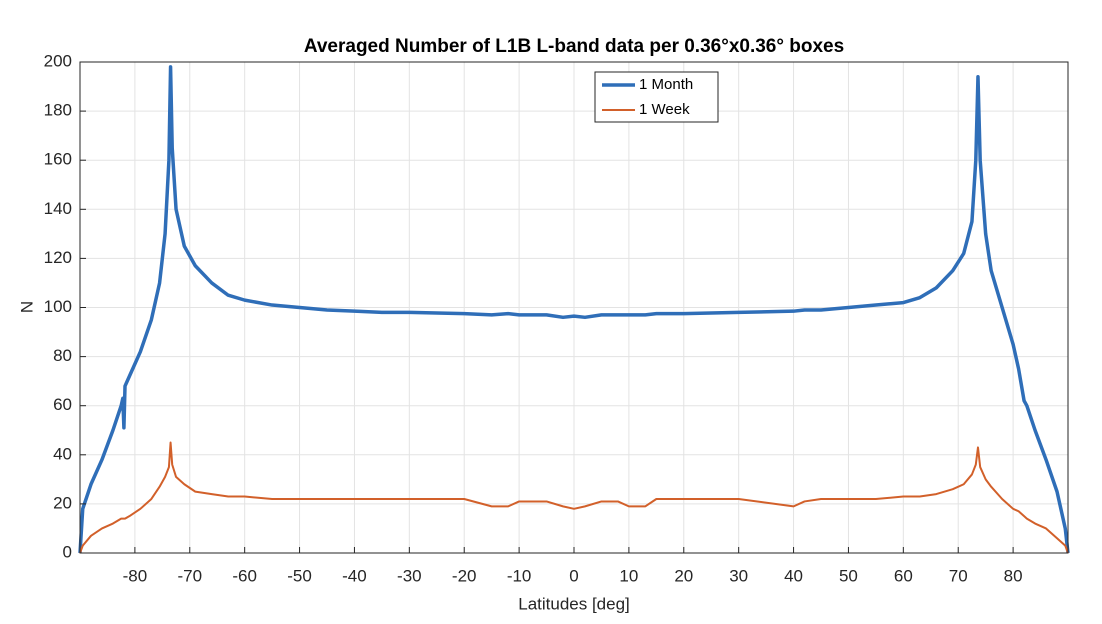  What do you see at coordinates (573, 575) in the screenshot?
I see `x-tick-label: 0` at bounding box center [573, 575].